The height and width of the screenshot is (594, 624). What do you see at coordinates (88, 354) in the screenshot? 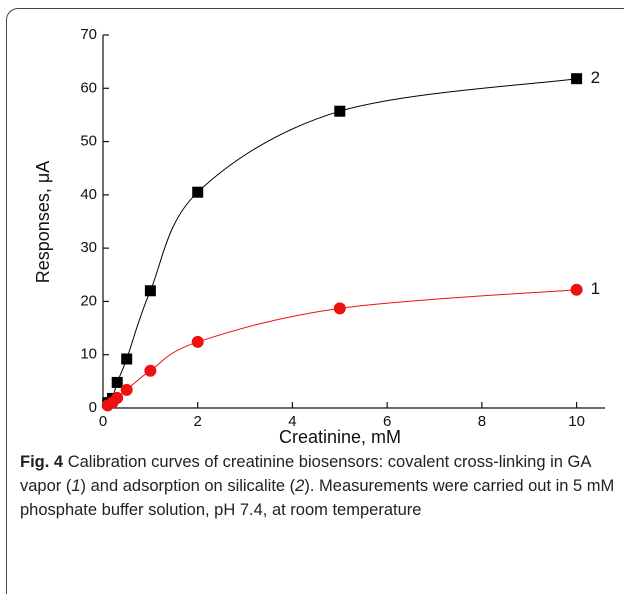
I see `y-tick-label: 10` at bounding box center [88, 354].